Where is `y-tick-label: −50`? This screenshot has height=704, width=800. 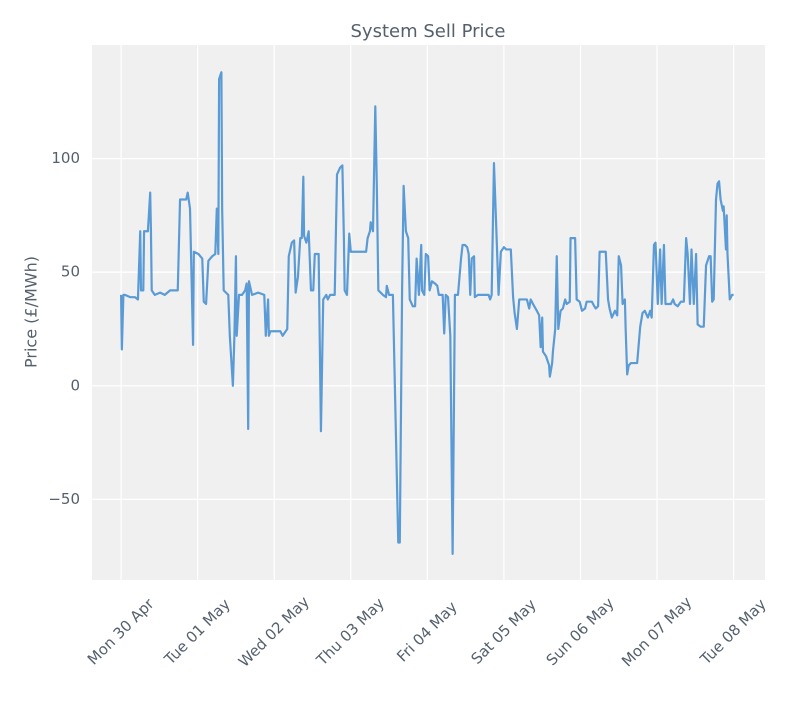 y-tick-label: −50 is located at coordinates (64, 499).